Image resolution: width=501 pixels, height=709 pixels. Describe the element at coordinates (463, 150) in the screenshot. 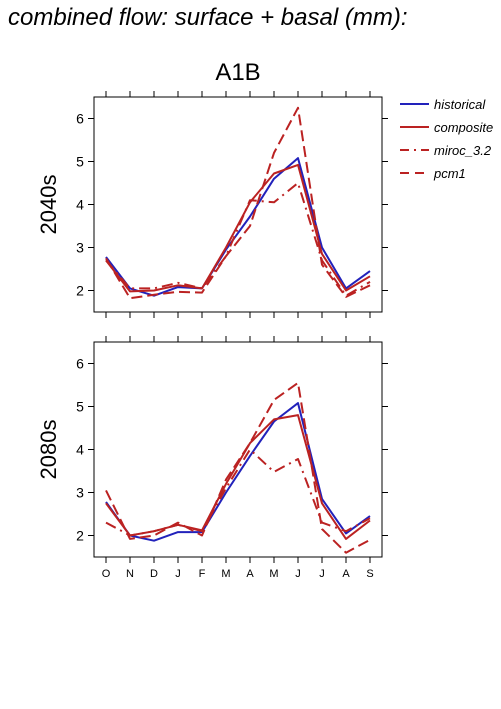

I see `legend-label-miroc_3.2: miroc_3.2` at that location.